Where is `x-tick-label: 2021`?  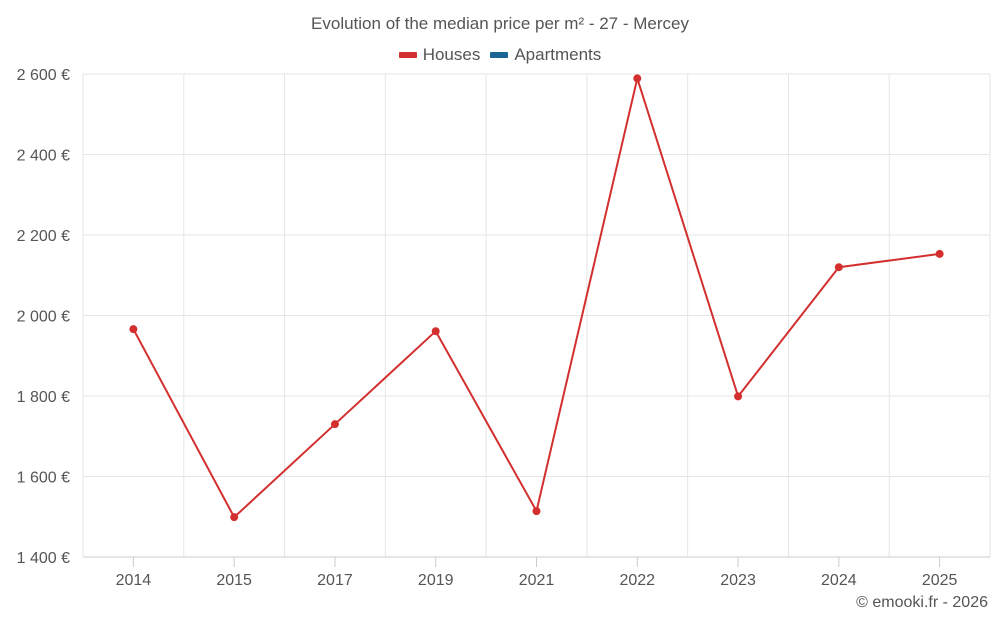 x-tick-label: 2021 is located at coordinates (537, 580).